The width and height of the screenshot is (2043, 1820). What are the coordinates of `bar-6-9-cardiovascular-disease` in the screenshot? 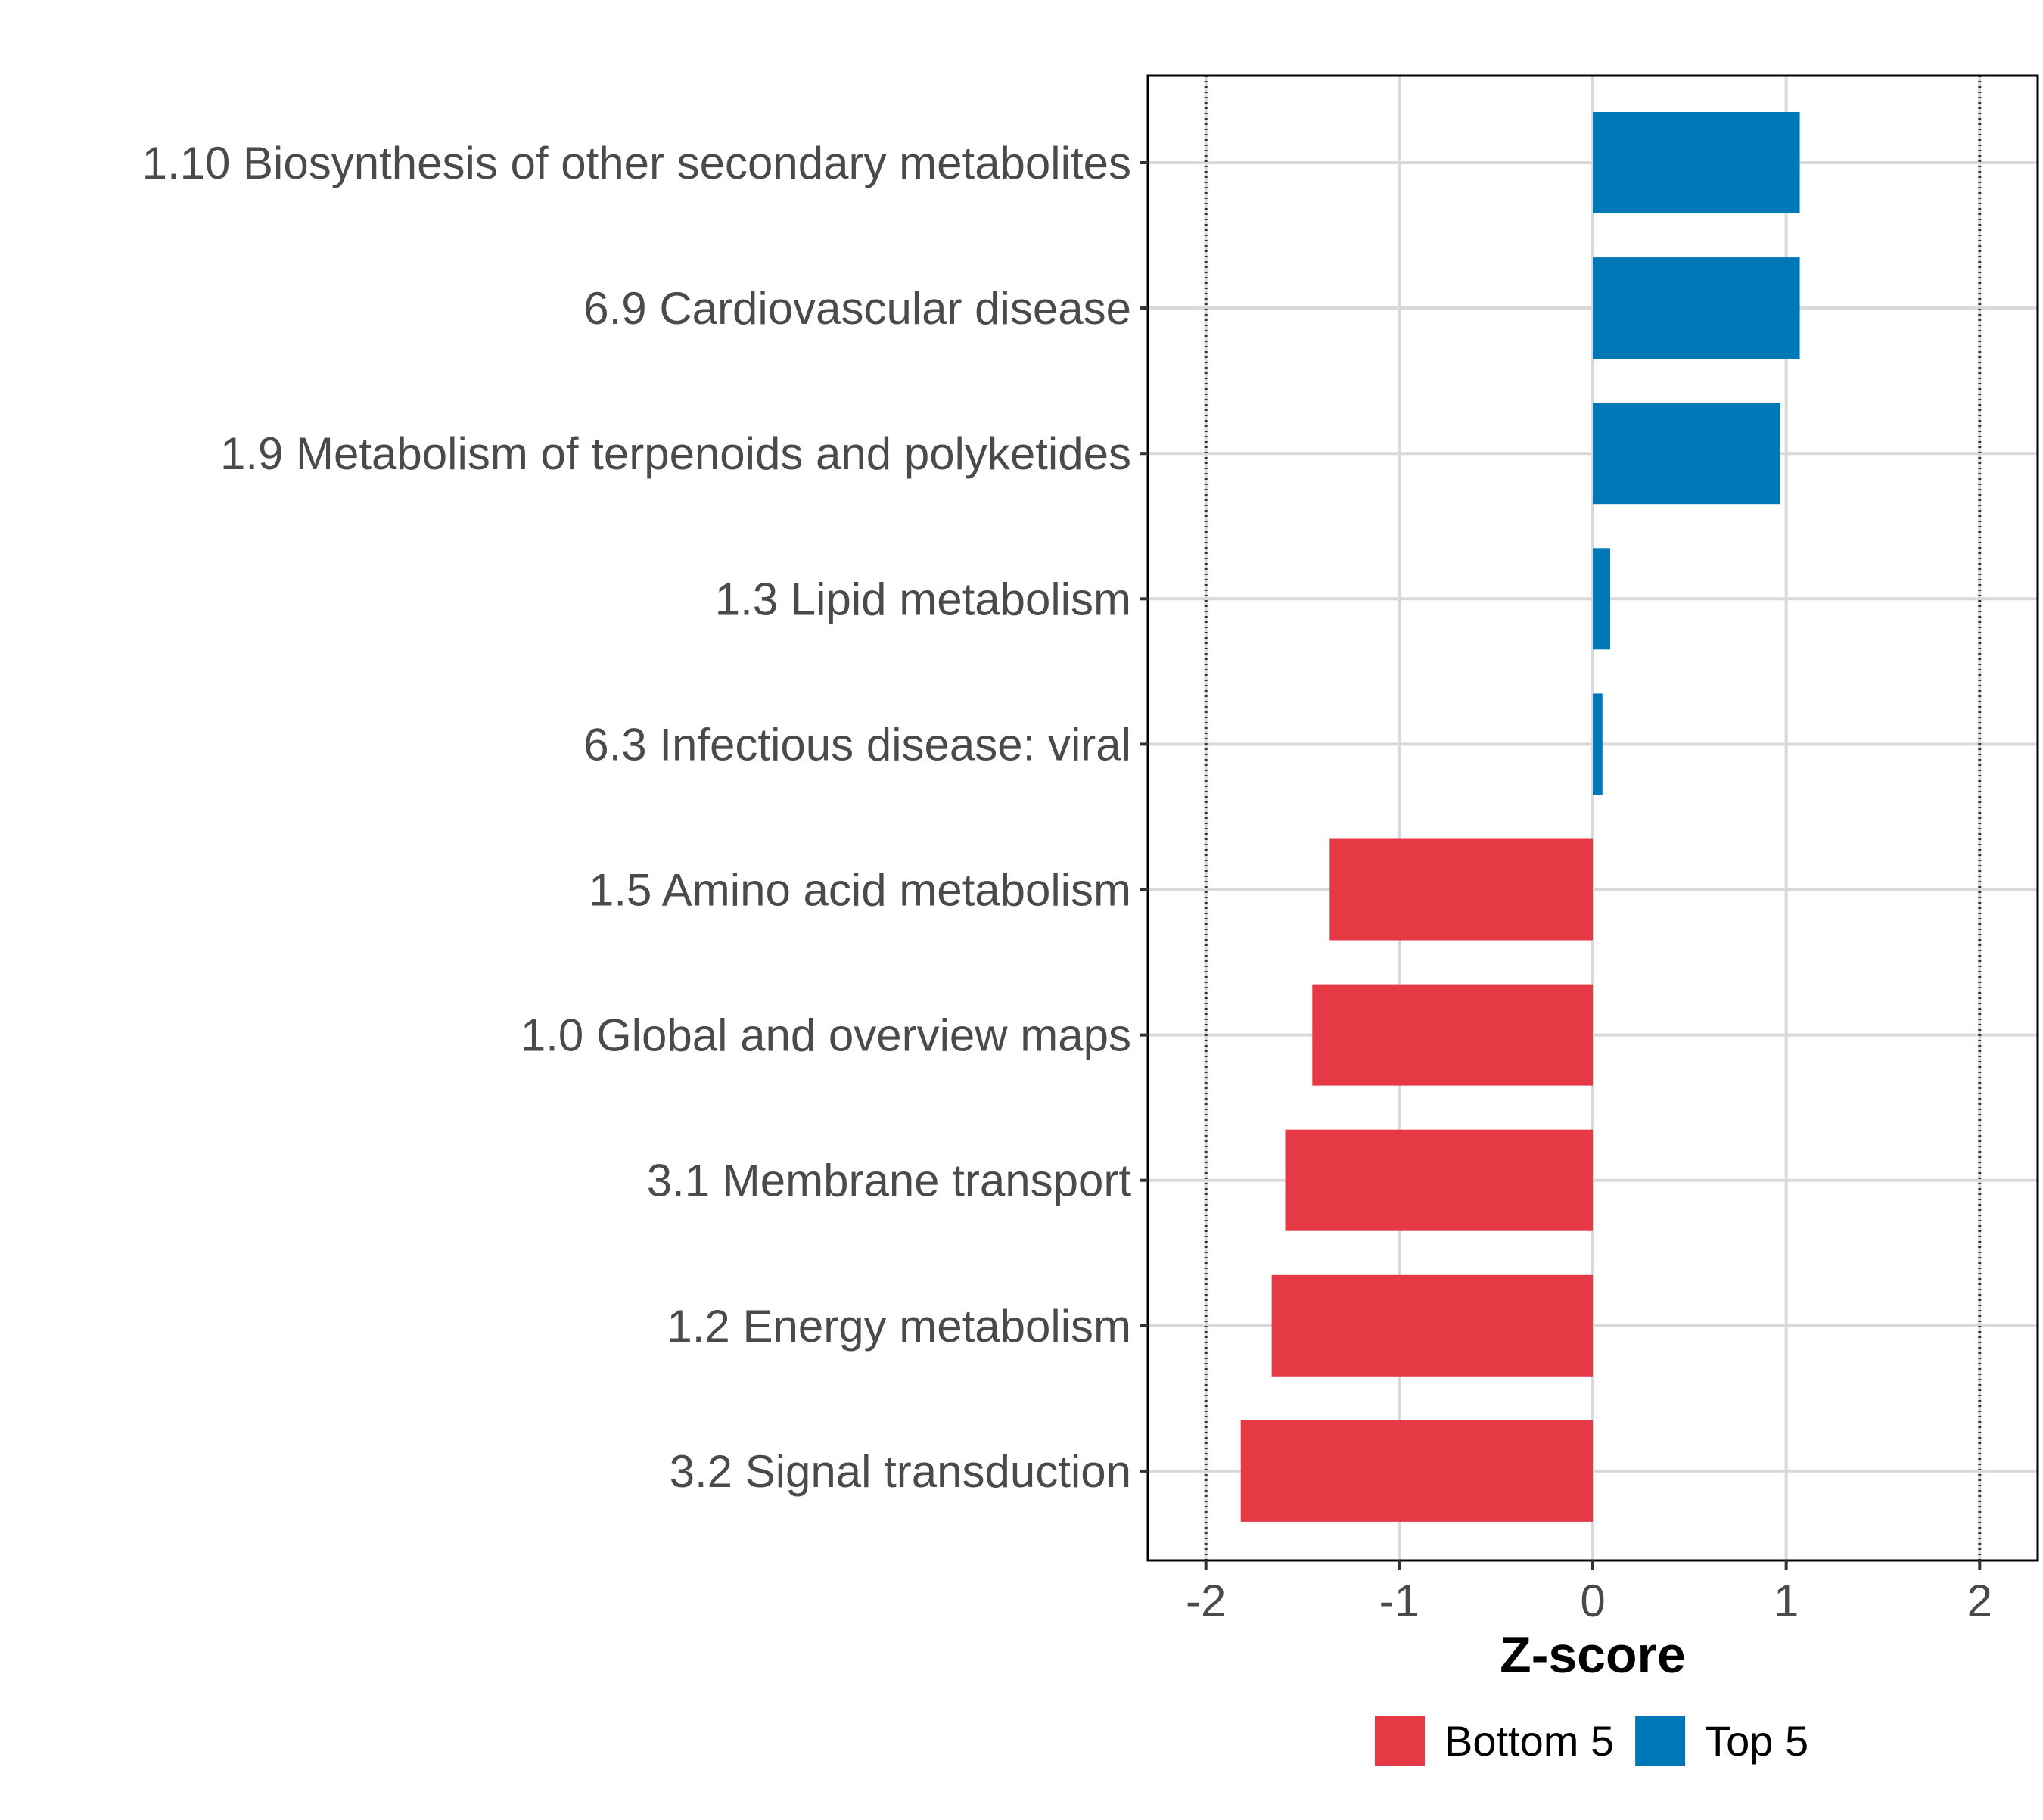 It's located at (1697, 308).